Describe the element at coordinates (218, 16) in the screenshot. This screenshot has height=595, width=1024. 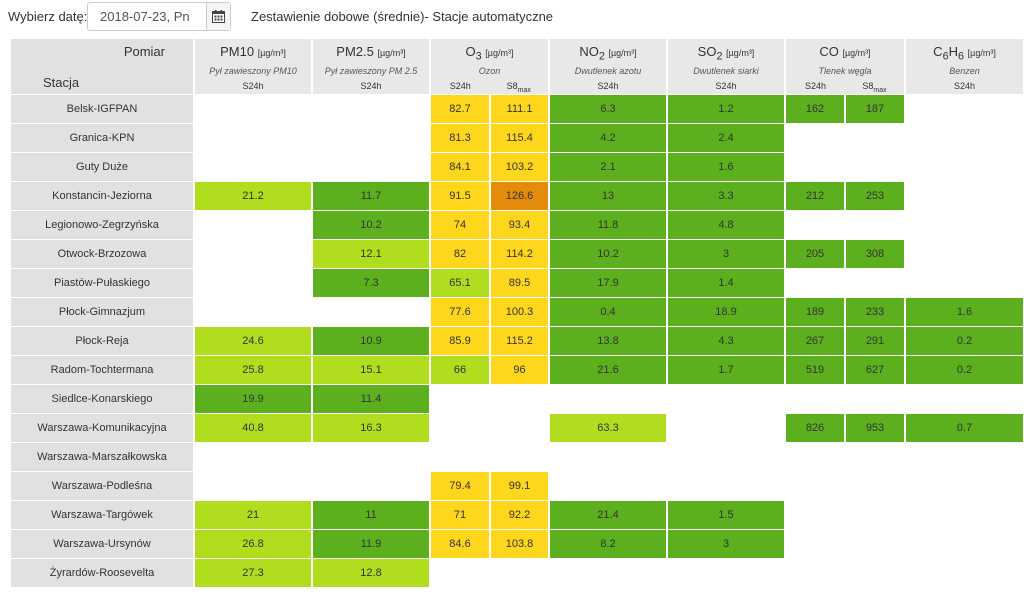
I see `calendar-icon` at that location.